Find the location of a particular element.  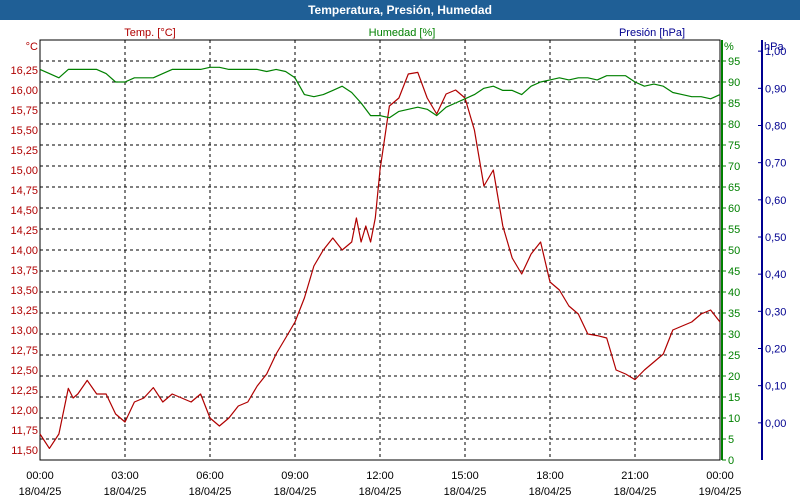

temp-tick-label: 11,75 is located at coordinates (24, 431).